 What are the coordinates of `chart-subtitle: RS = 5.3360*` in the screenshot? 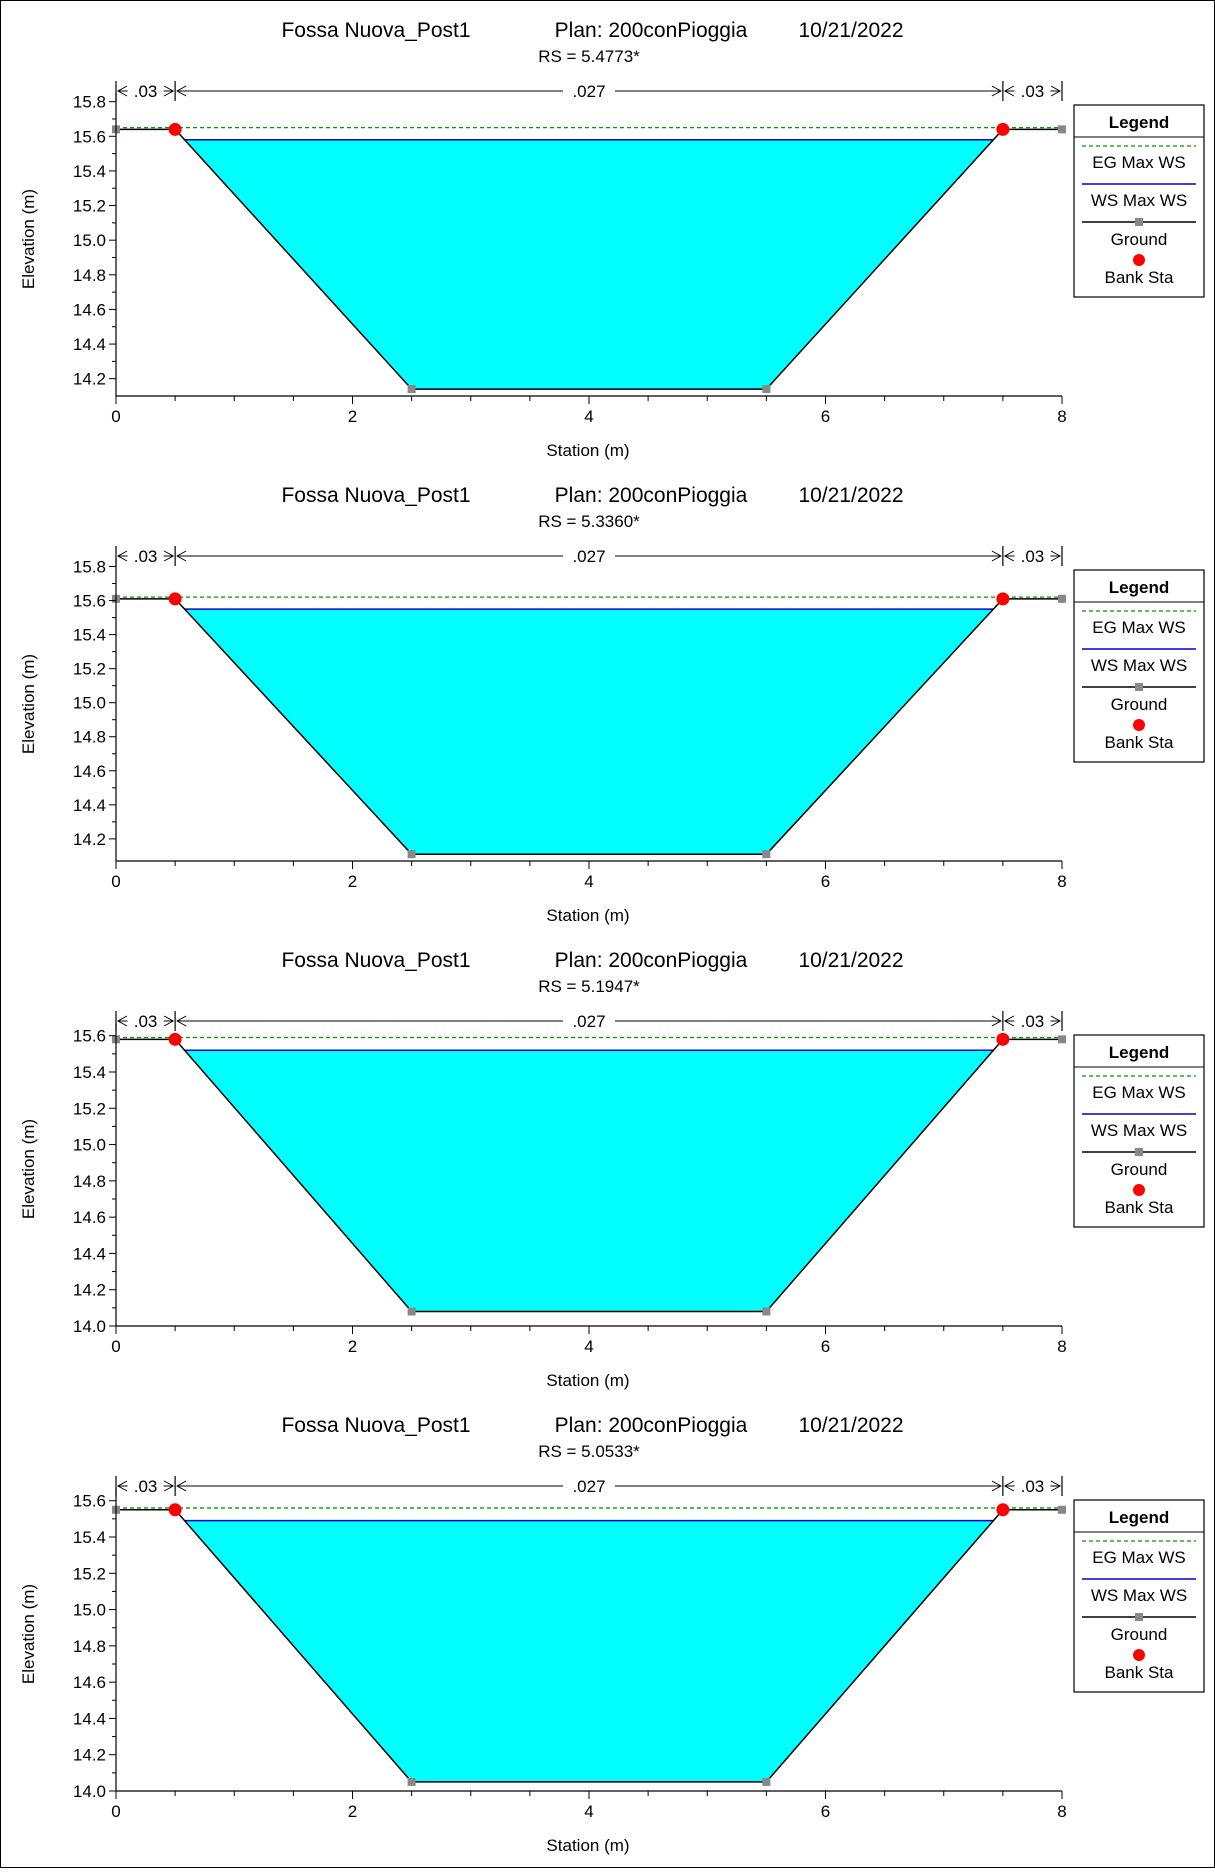 It's located at (589, 521).